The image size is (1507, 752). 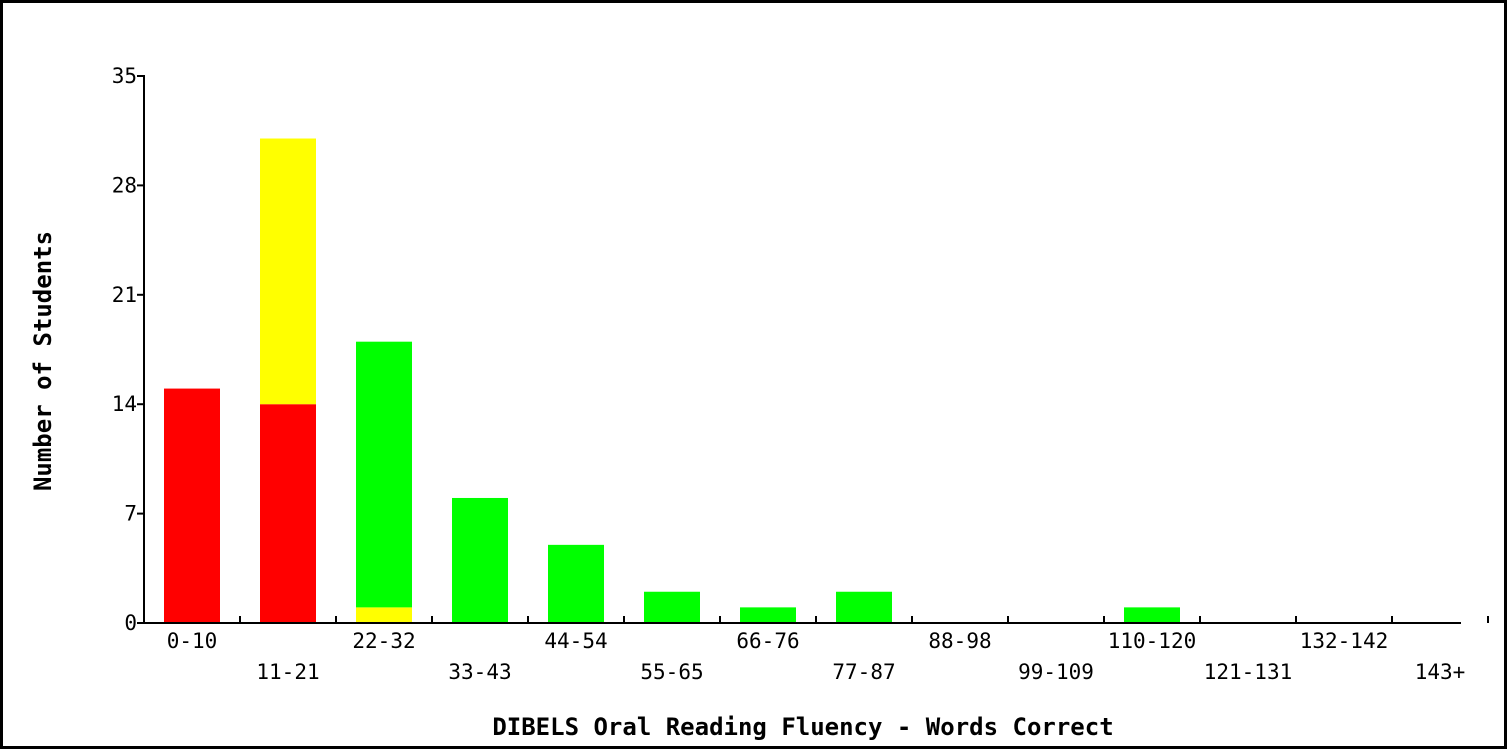 I want to click on x-tick-label: 110-120, so click(x=1152, y=641).